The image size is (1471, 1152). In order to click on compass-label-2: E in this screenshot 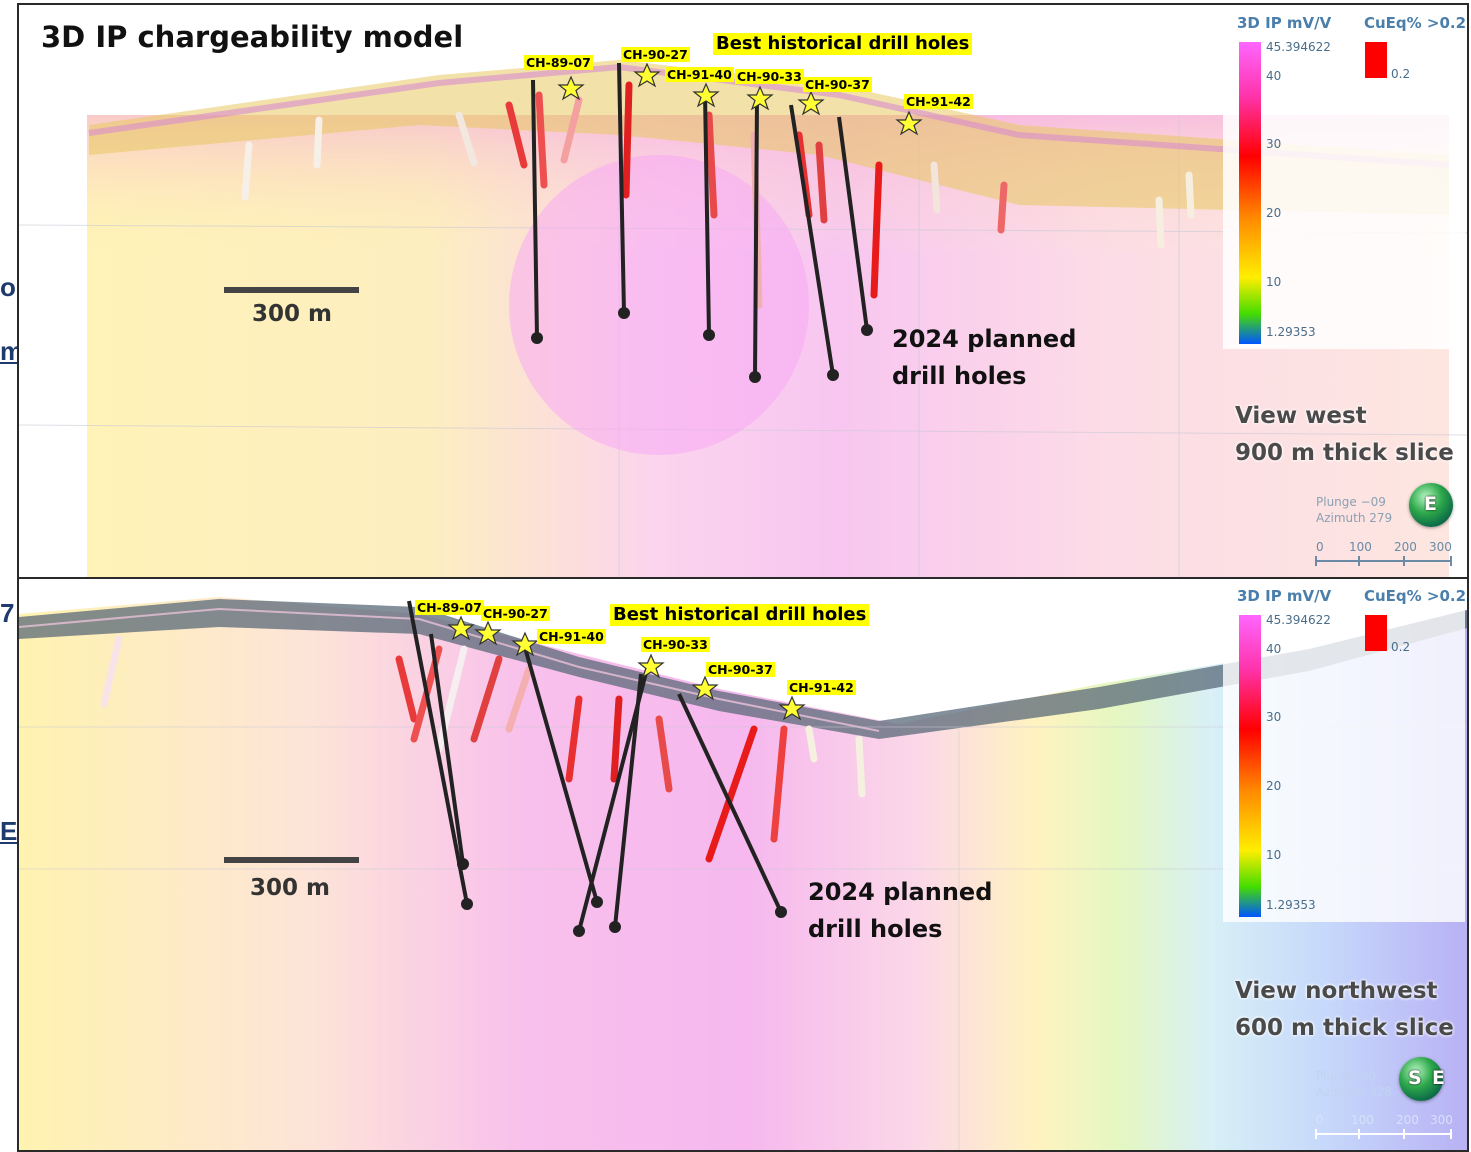, I will do `click(1438, 1078)`.